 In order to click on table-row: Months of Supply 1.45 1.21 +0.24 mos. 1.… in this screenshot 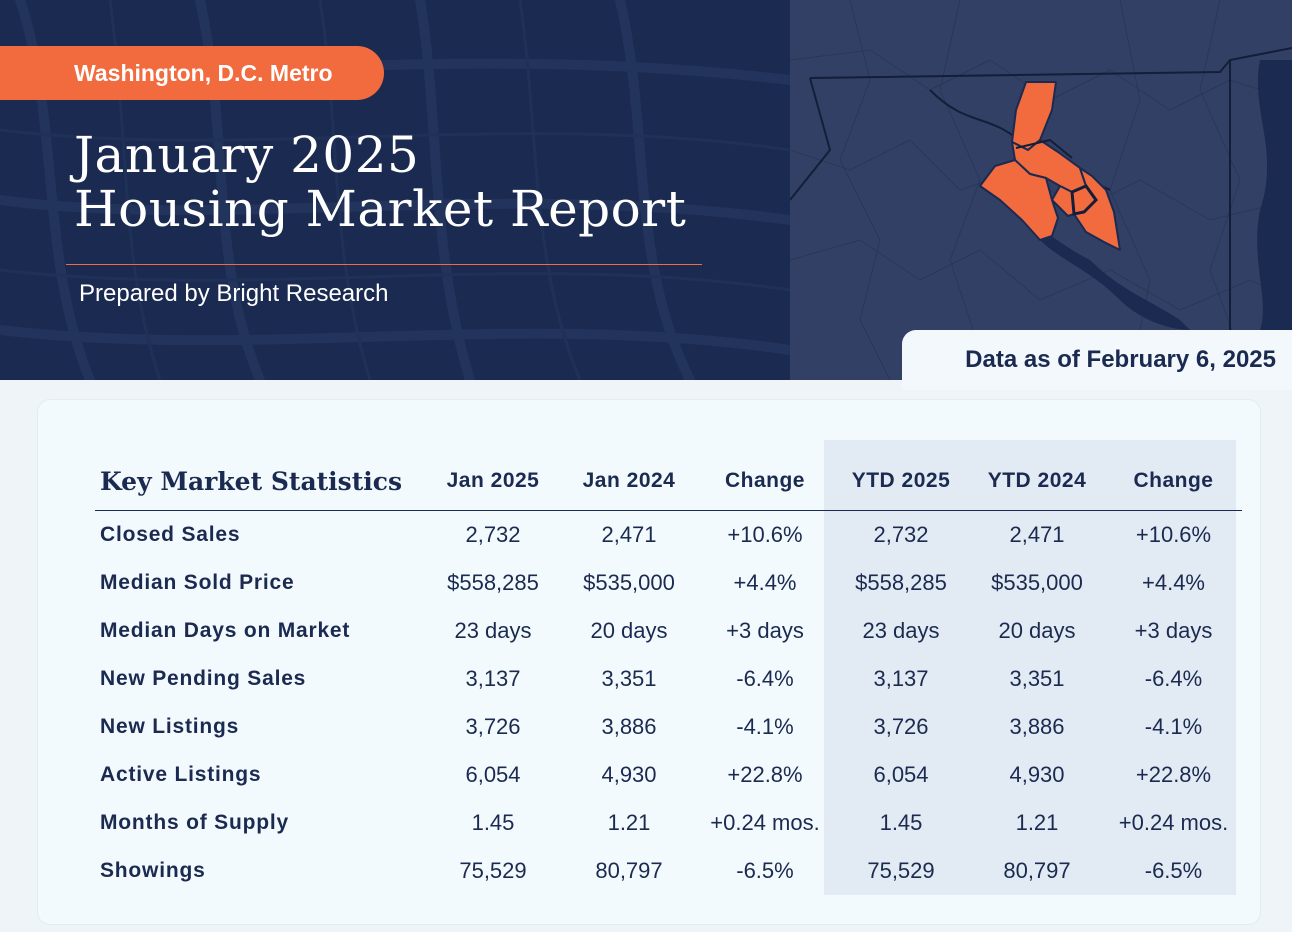, I will do `click(668, 823)`.